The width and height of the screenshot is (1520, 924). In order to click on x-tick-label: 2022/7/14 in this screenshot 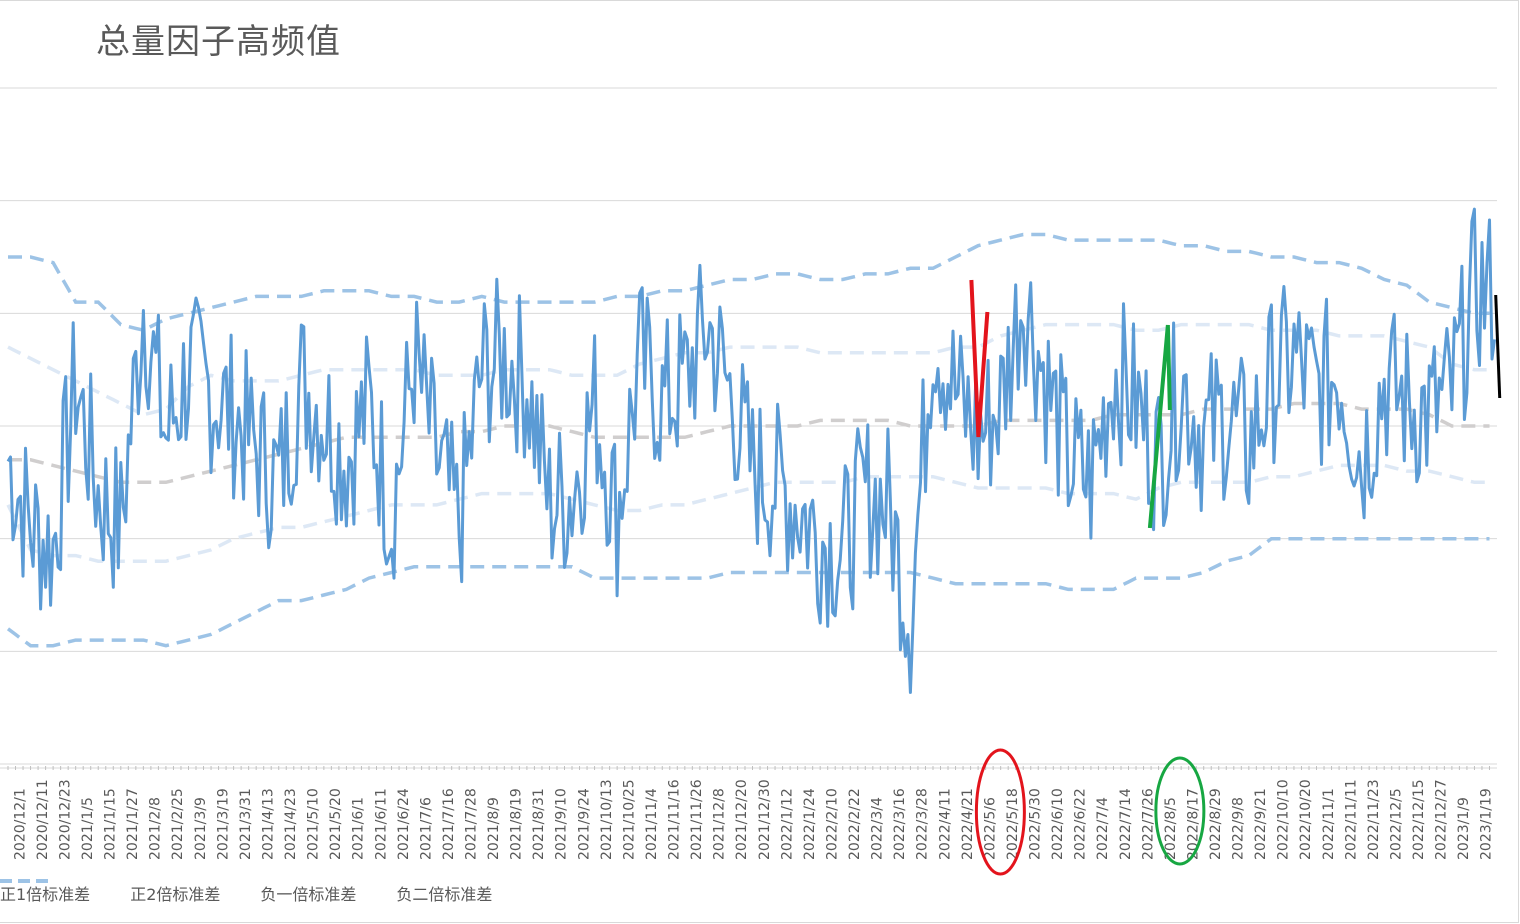, I will do `click(1126, 824)`.